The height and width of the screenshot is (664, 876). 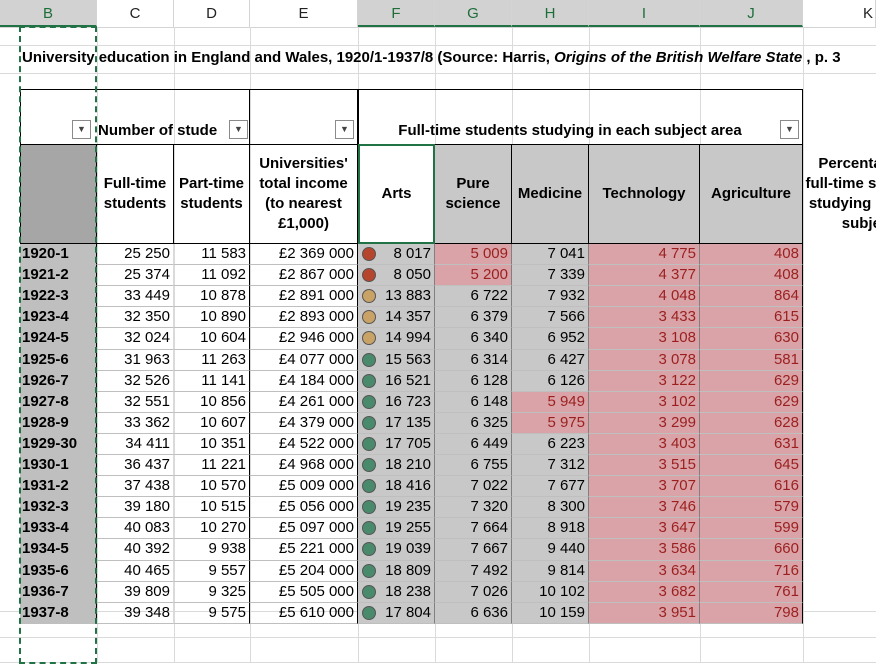 I want to click on technology-cell: 3 108, so click(x=644, y=339).